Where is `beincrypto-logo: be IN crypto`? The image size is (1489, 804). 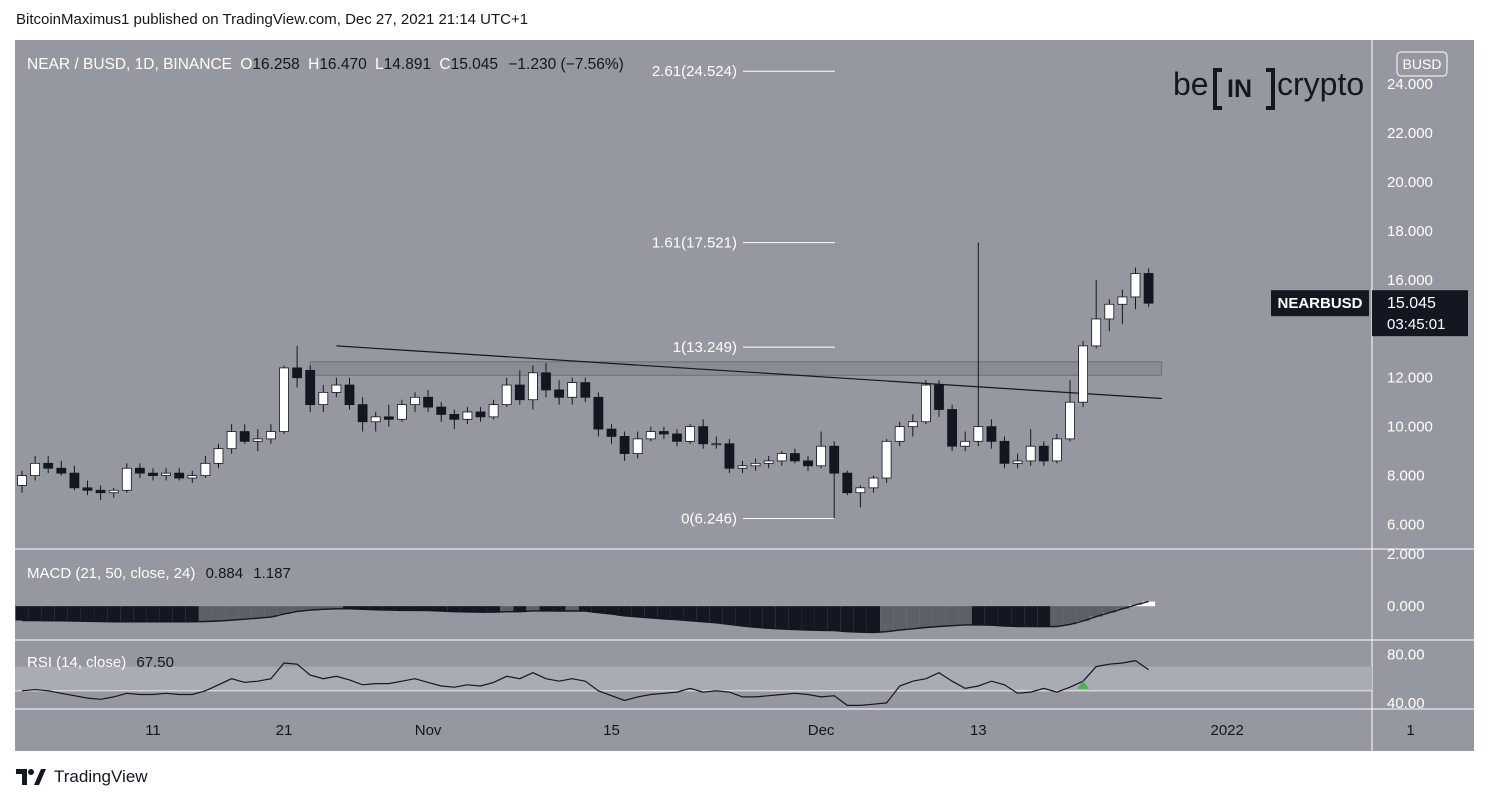
beincrypto-logo: be IN crypto is located at coordinates (1268, 88).